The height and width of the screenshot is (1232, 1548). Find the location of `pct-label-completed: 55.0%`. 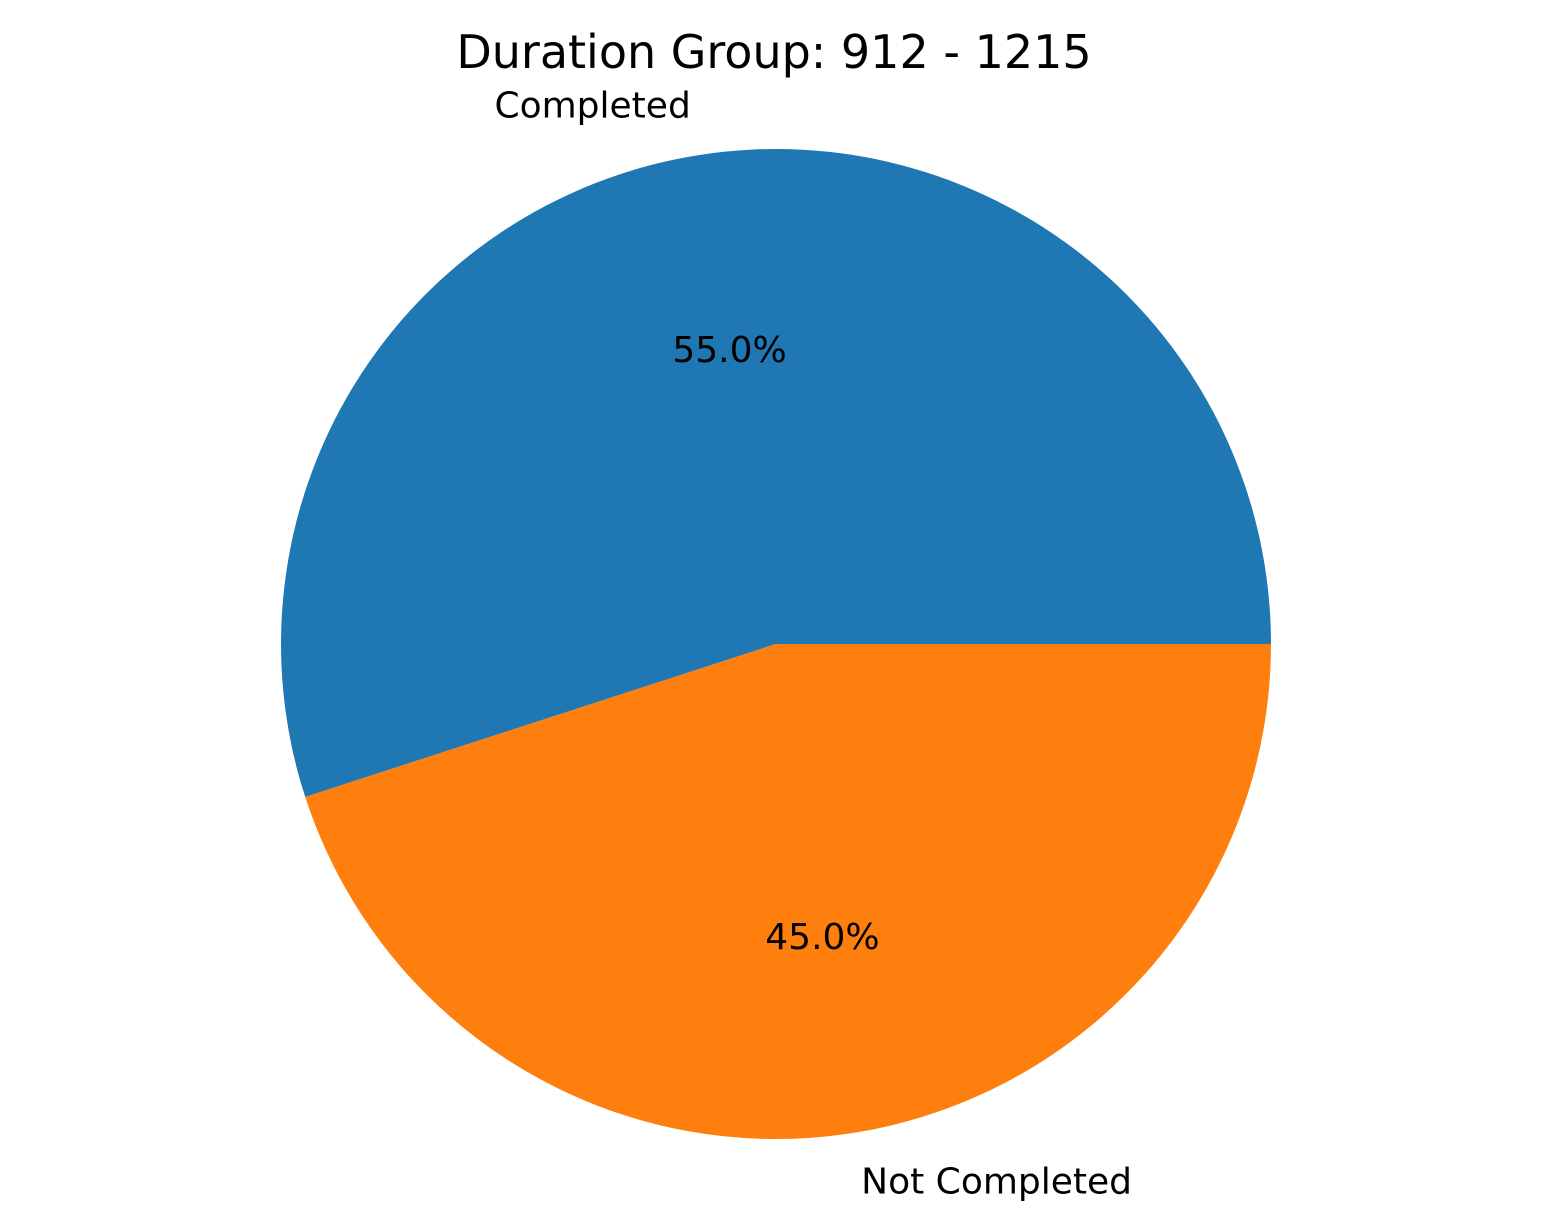

pct-label-completed: 55.0% is located at coordinates (729, 350).